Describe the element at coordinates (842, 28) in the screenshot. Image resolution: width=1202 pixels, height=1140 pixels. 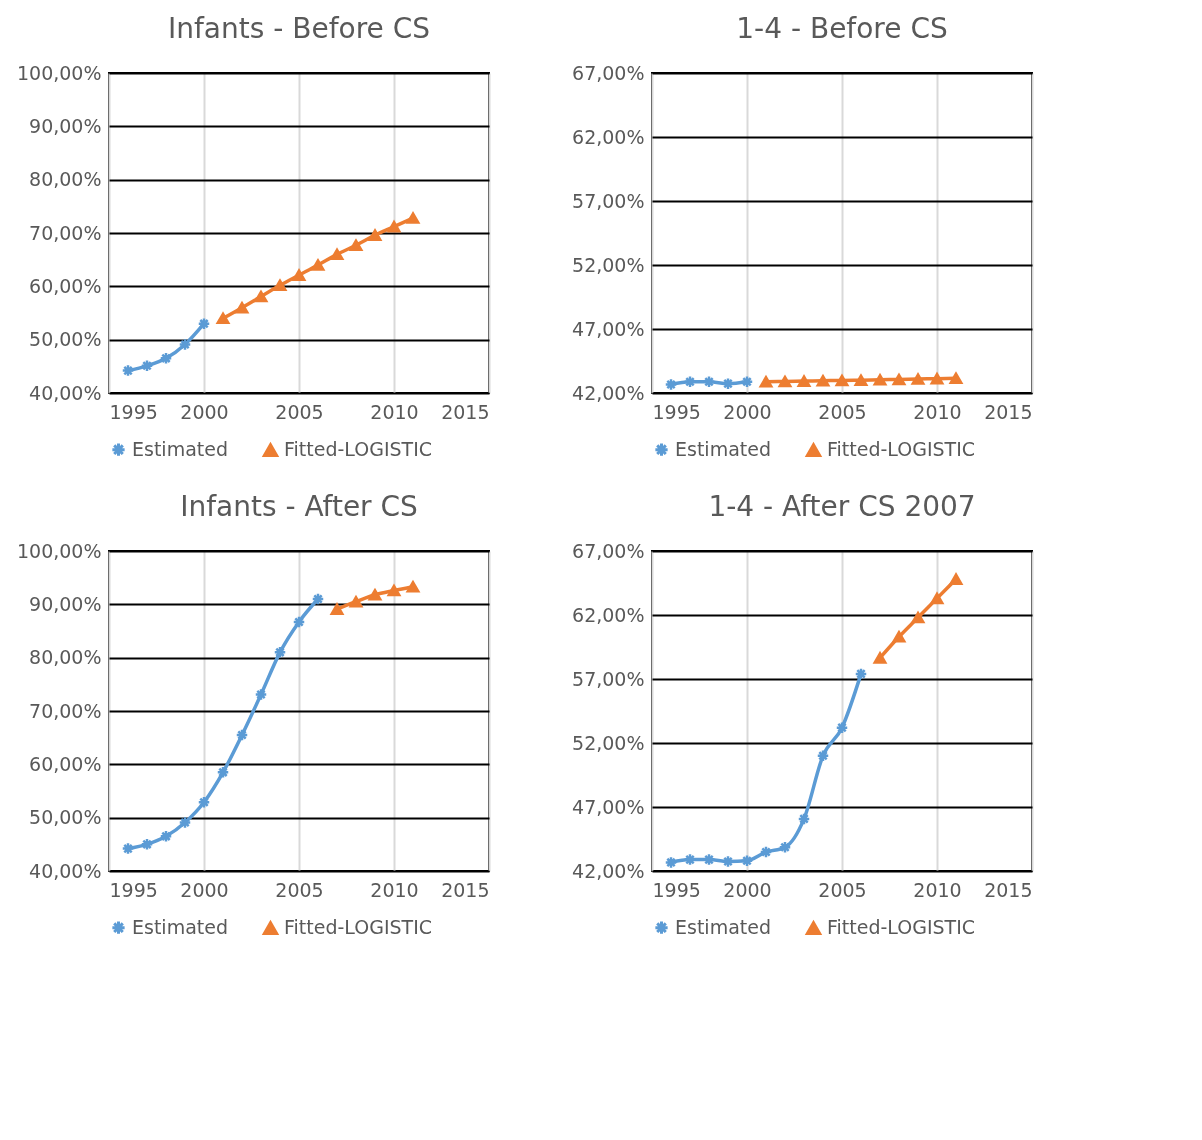
I see `chart-title: 1-4 - Before CS` at that location.